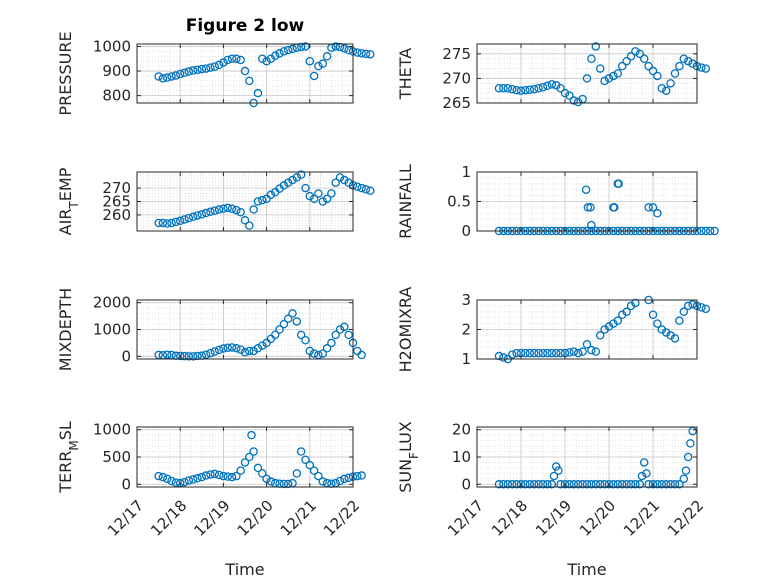 The image size is (778, 583). I want to click on y-tick-label: 10, so click(461, 457).